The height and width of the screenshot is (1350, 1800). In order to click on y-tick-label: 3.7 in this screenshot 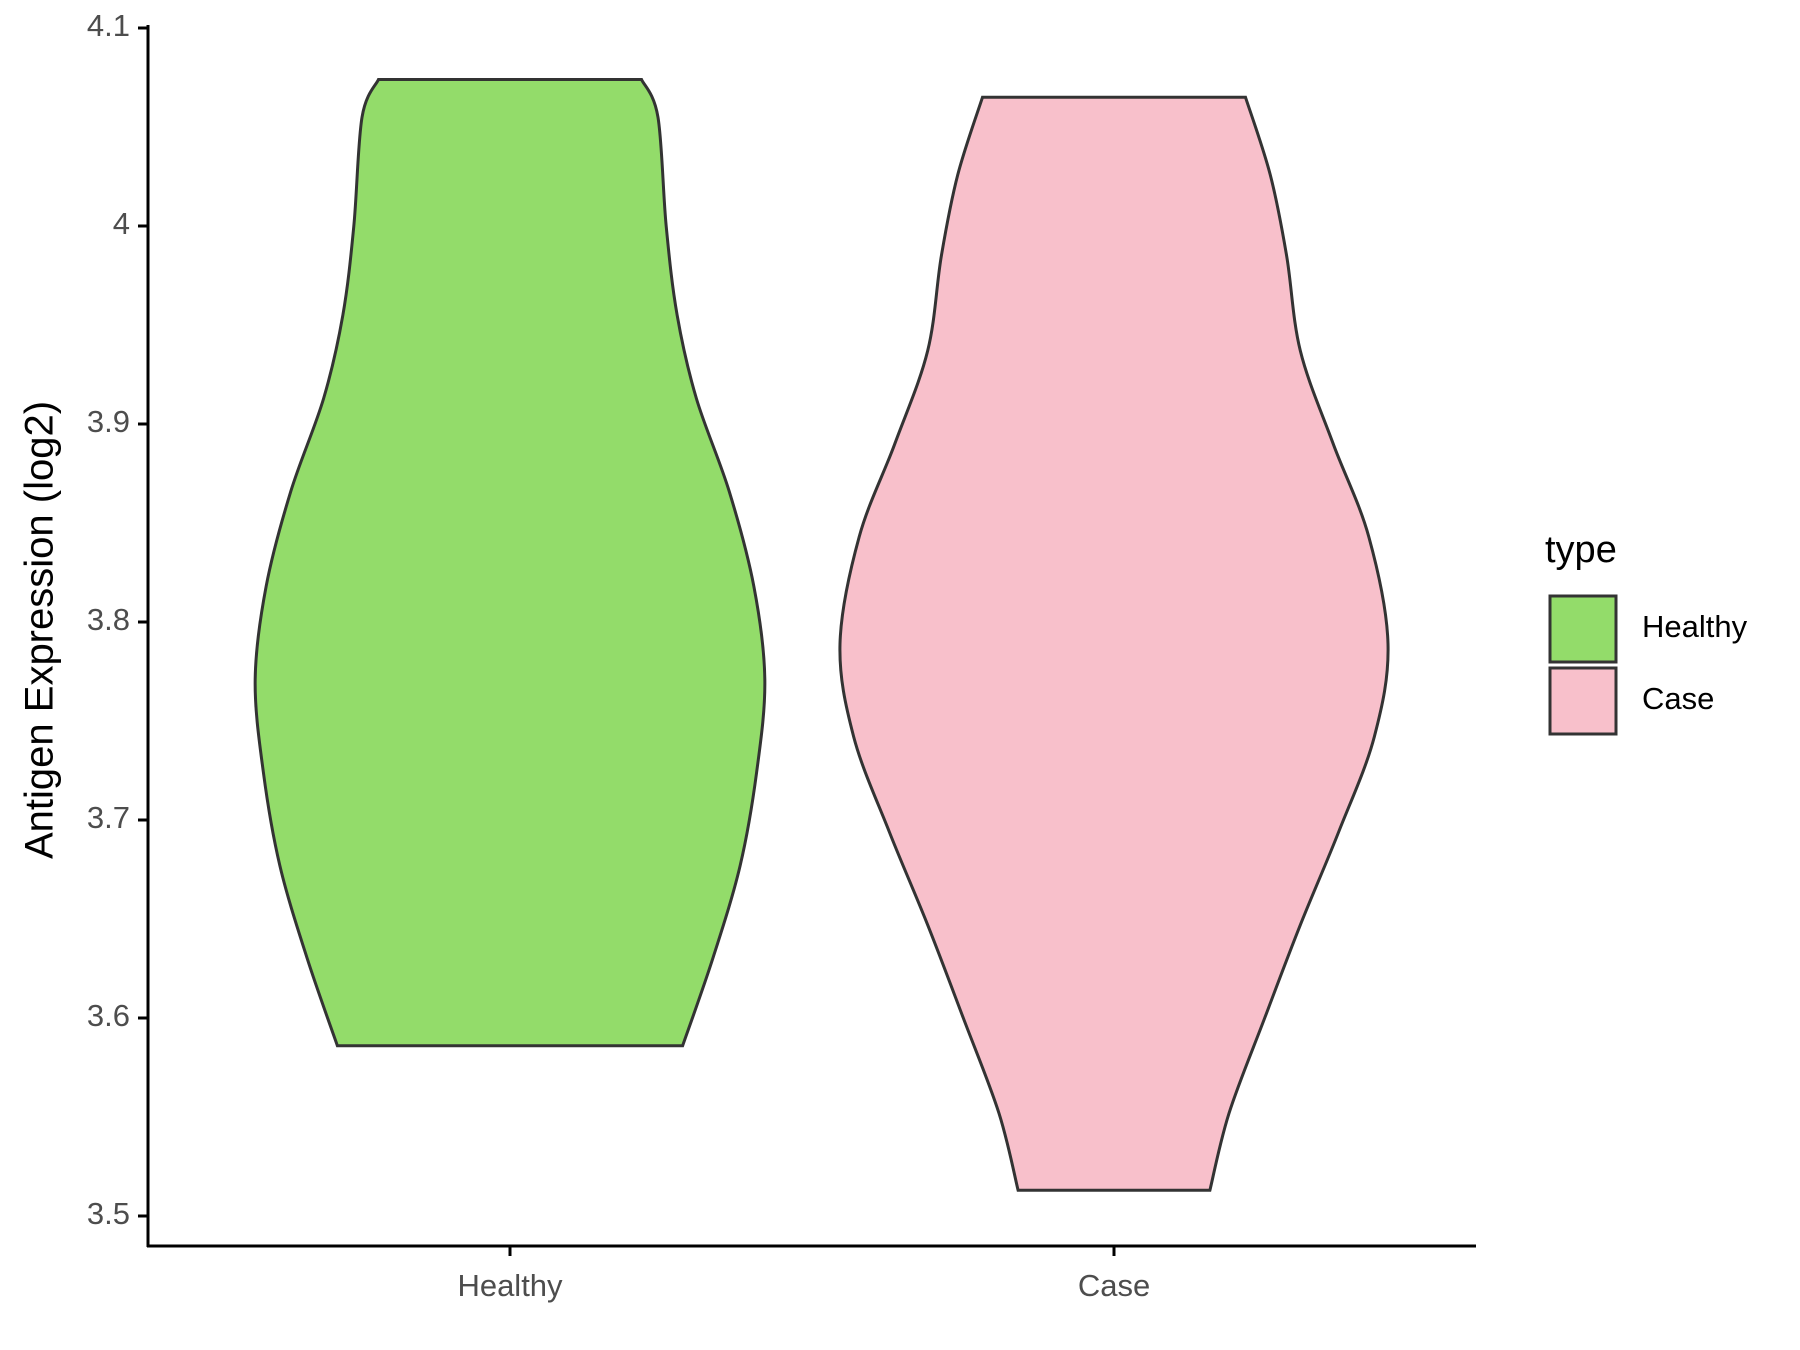, I will do `click(108, 817)`.